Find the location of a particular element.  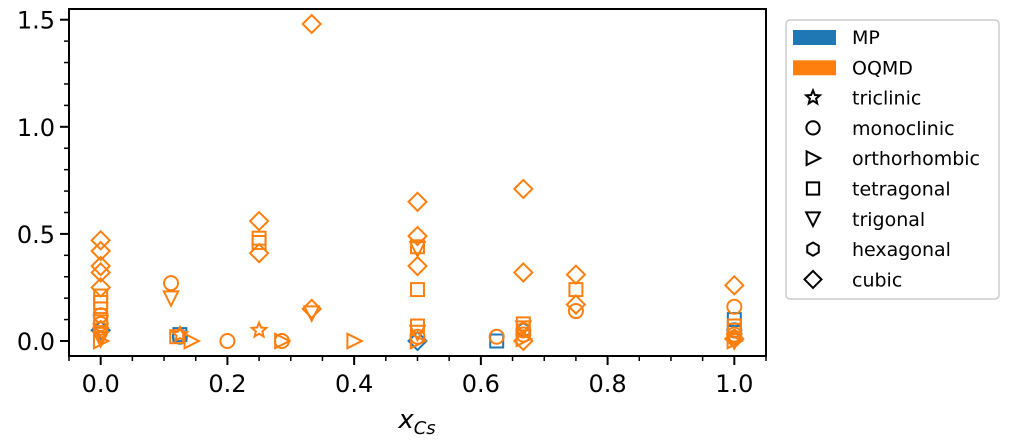

legend-symbol-tetragonal is located at coordinates (813, 188).